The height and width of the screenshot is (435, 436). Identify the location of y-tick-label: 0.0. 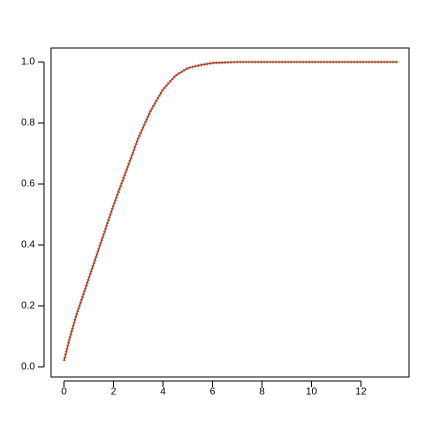
(28, 367).